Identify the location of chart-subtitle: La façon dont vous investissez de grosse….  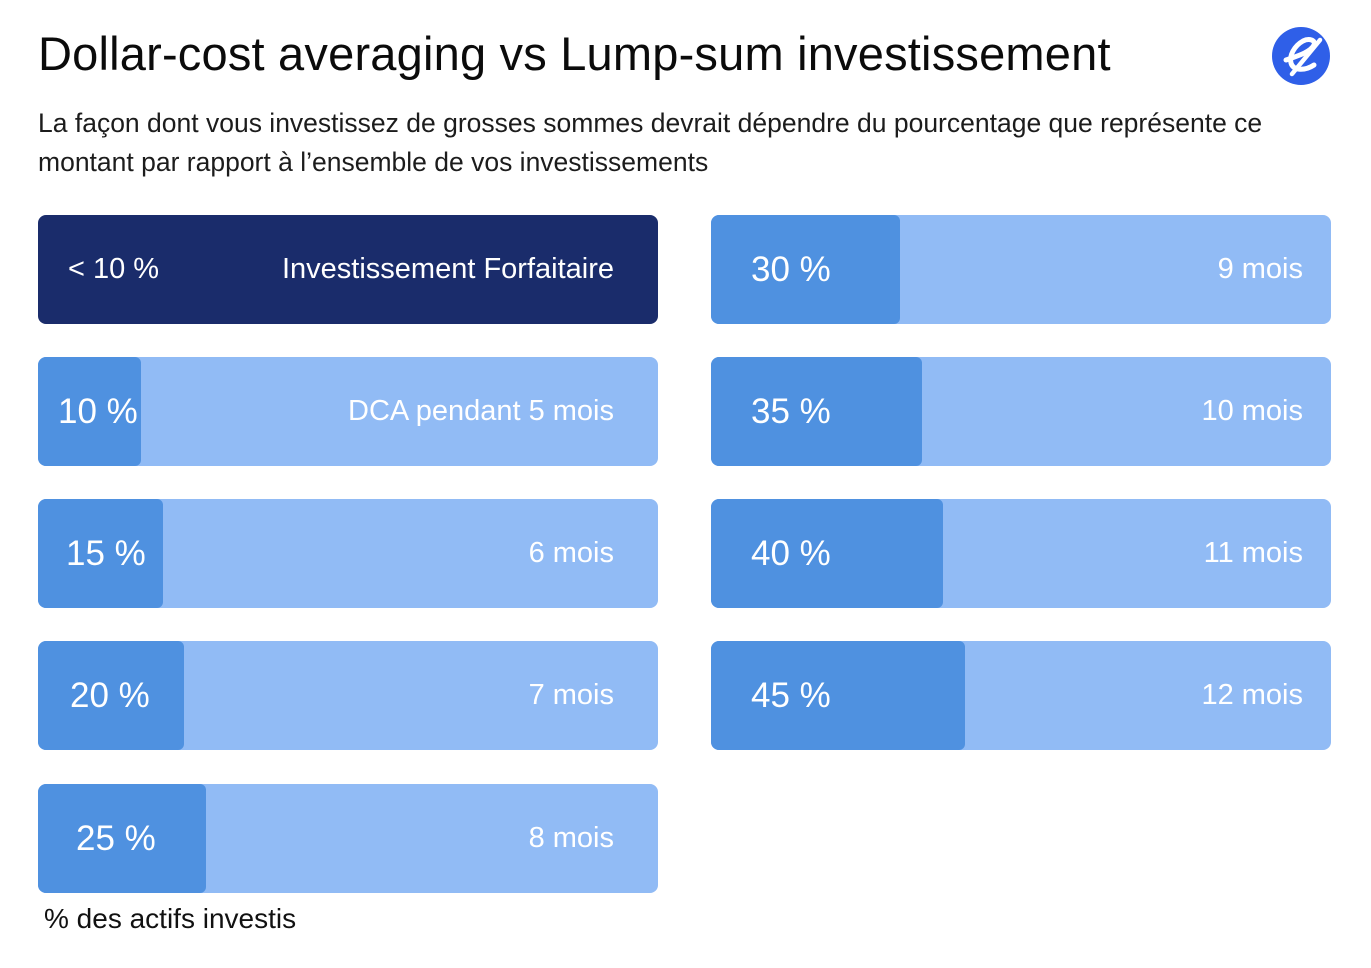
(650, 142).